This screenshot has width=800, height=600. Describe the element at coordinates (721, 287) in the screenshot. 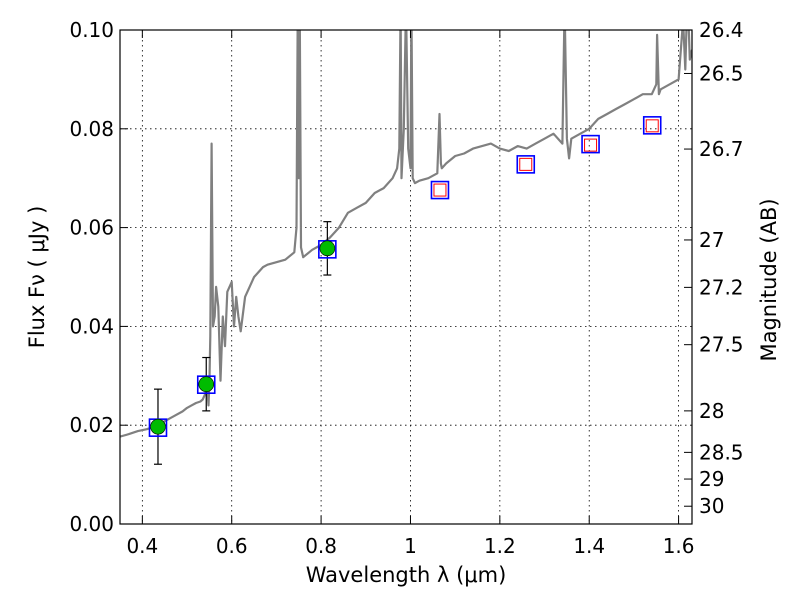

I see `right-tick-label: 27.2` at that location.